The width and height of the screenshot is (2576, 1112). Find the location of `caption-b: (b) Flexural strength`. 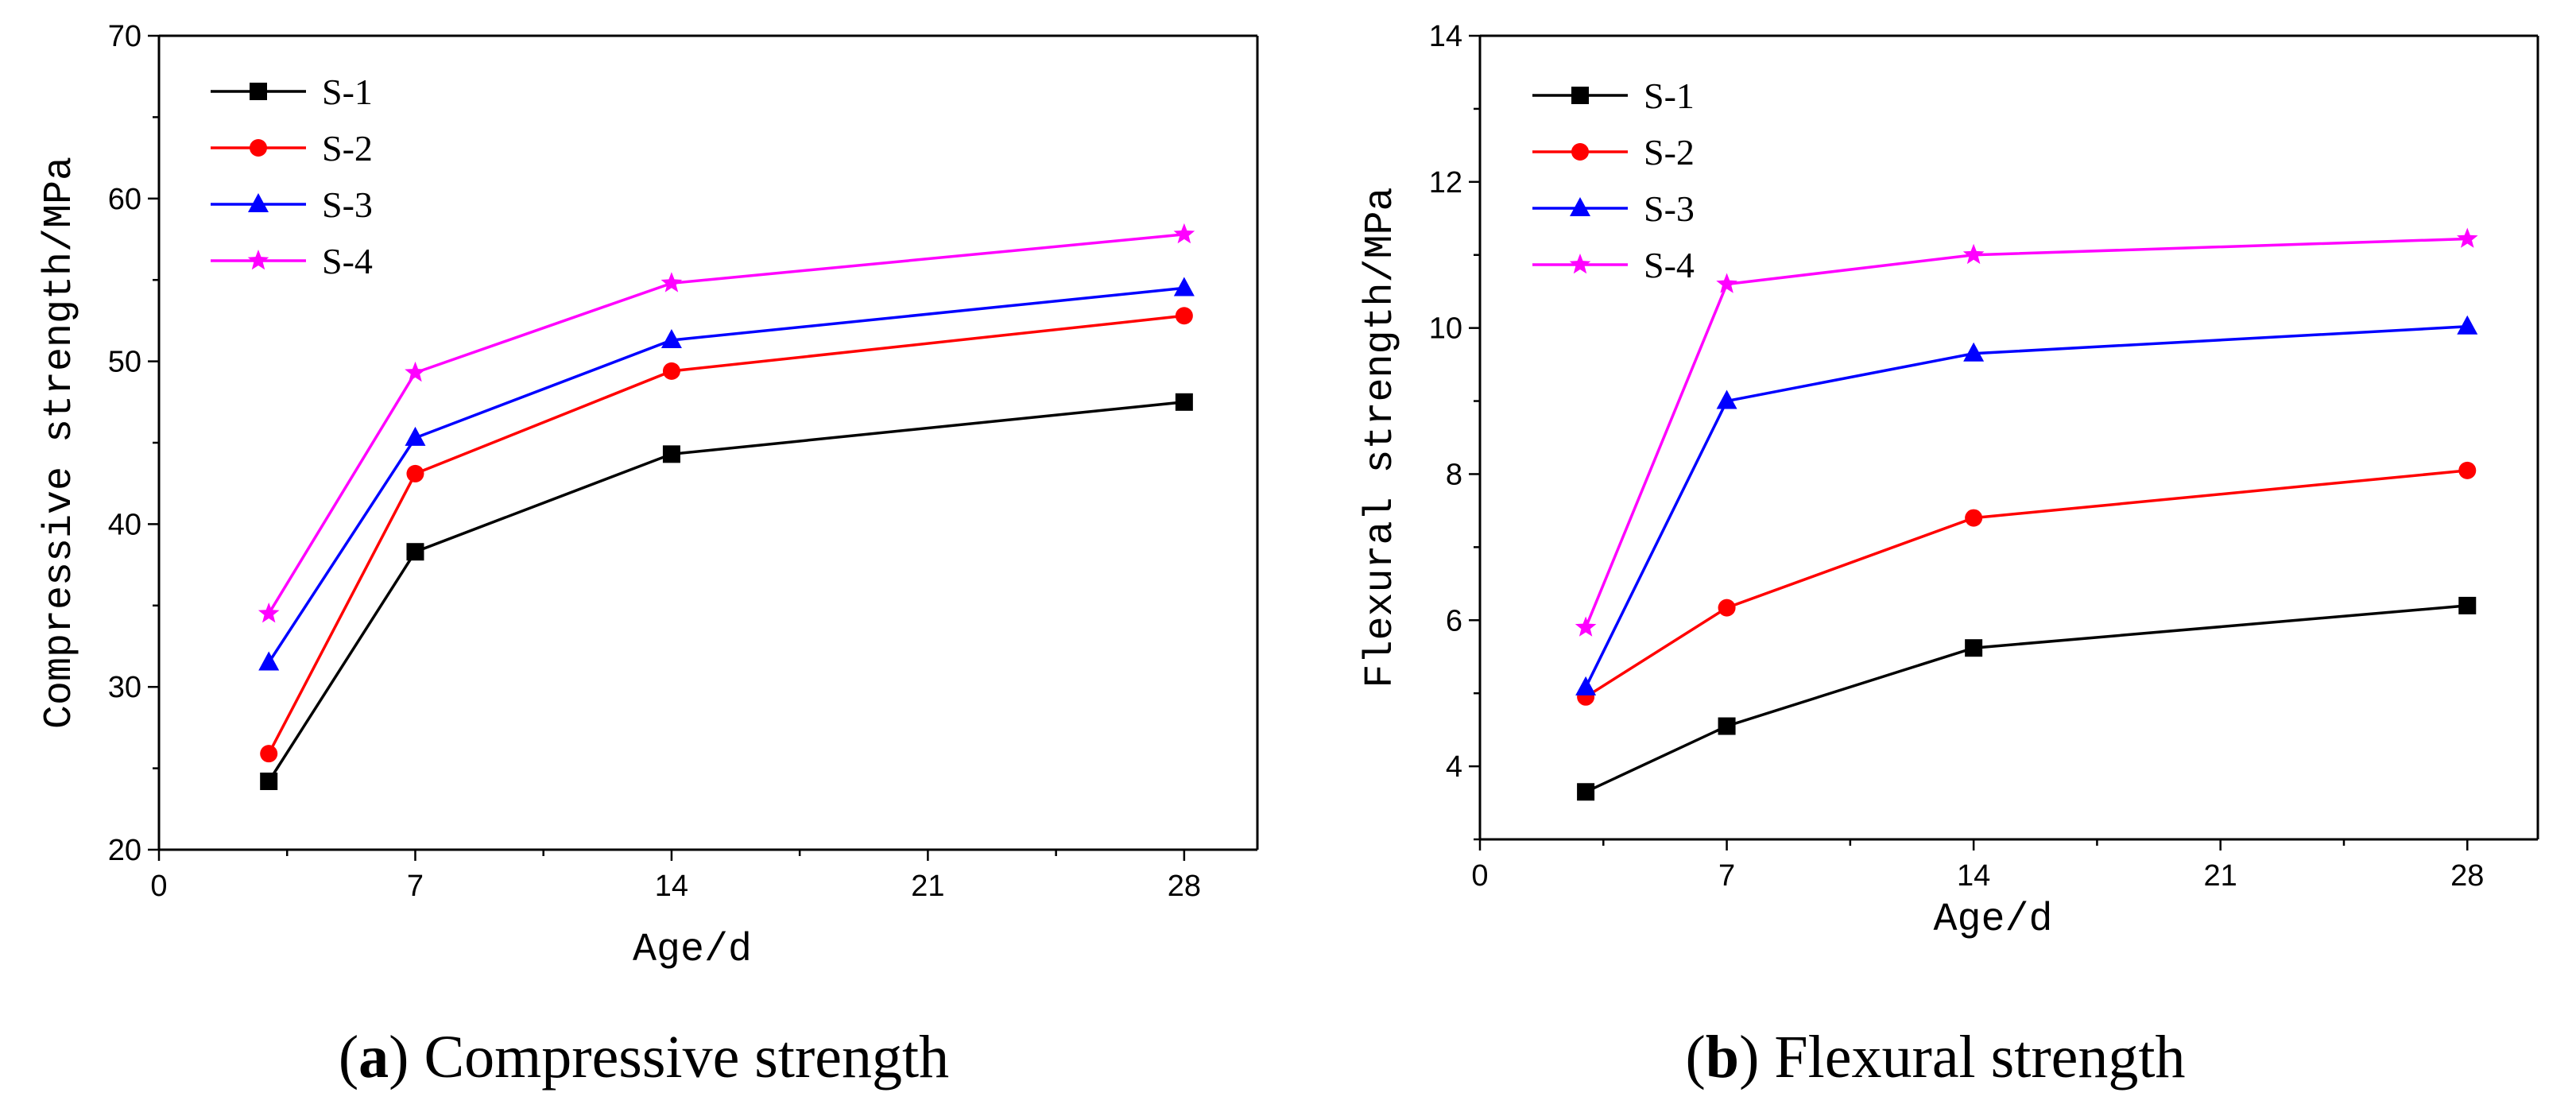

caption-b: (b) Flexural strength is located at coordinates (1935, 1057).